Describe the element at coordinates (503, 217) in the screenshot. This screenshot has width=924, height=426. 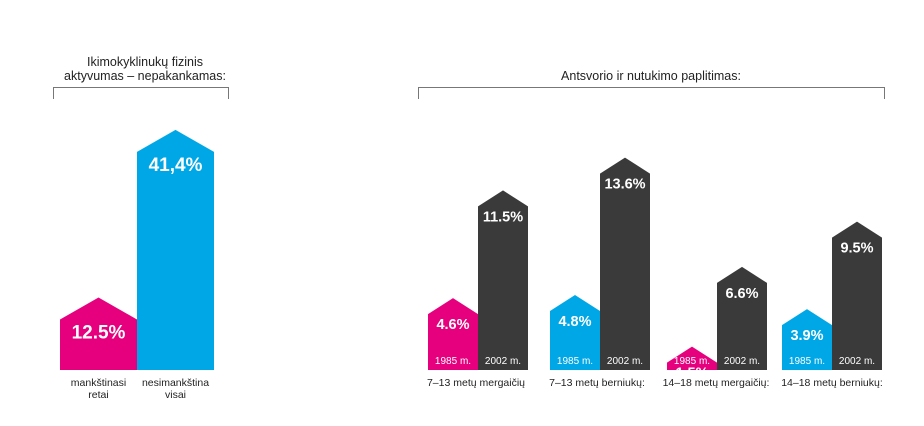
I see `overweight-value-label: 11.5%` at that location.